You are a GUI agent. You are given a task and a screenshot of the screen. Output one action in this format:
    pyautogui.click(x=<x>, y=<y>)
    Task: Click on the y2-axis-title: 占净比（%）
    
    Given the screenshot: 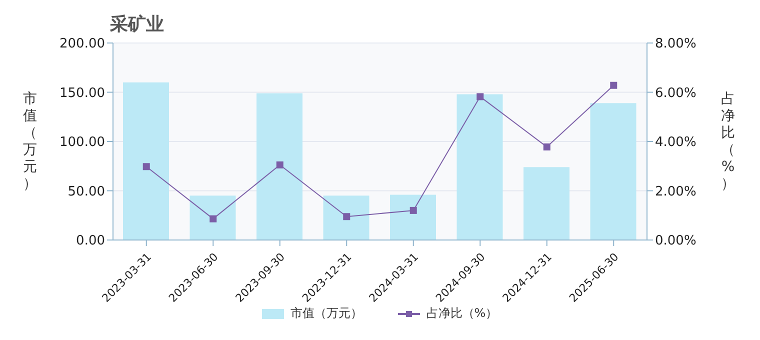 What is the action you would take?
    pyautogui.click(x=728, y=141)
    